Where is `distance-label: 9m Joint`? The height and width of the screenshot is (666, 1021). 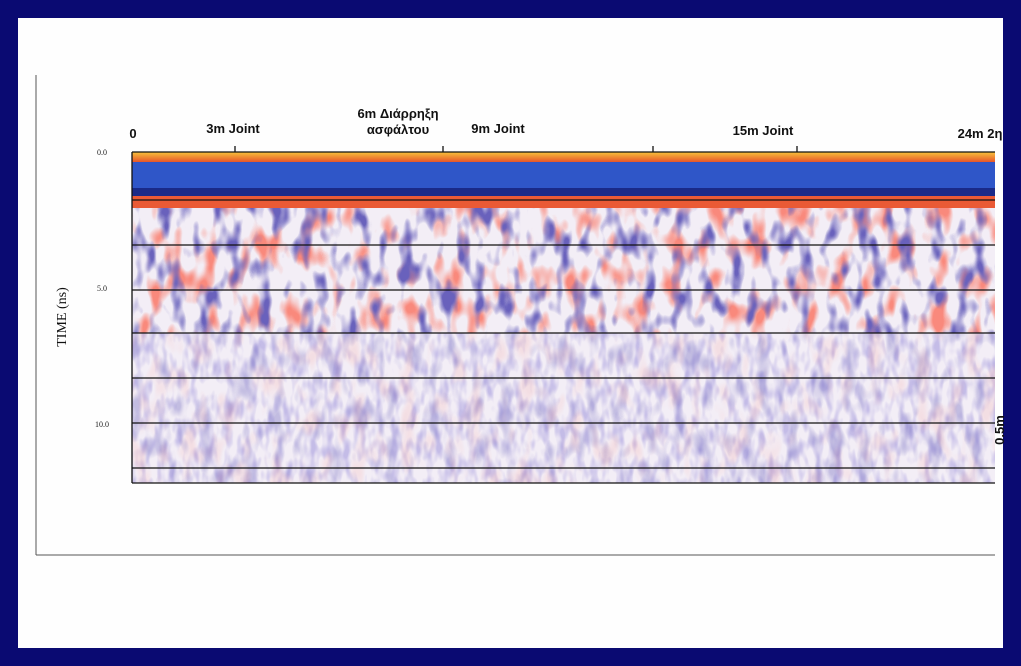
distance-label: 9m Joint is located at coordinates (498, 128).